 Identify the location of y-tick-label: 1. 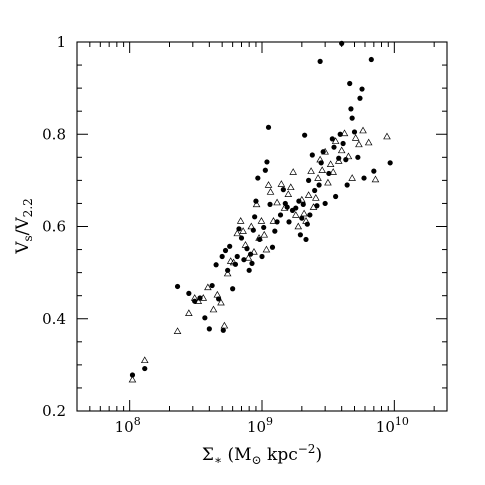
(61, 42).